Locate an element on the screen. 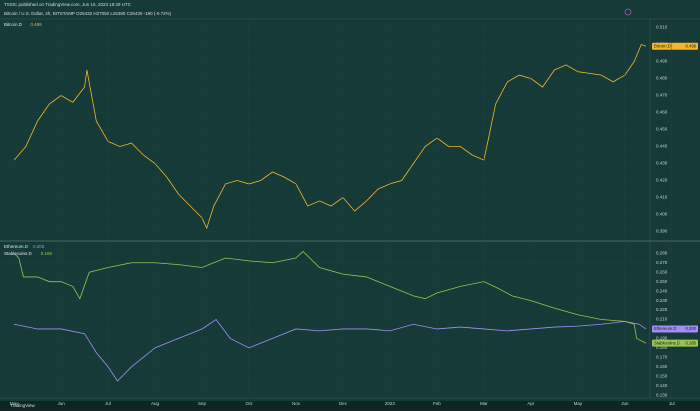 The height and width of the screenshot is (411, 700). footer-brand: TradingView is located at coordinates (23, 405).